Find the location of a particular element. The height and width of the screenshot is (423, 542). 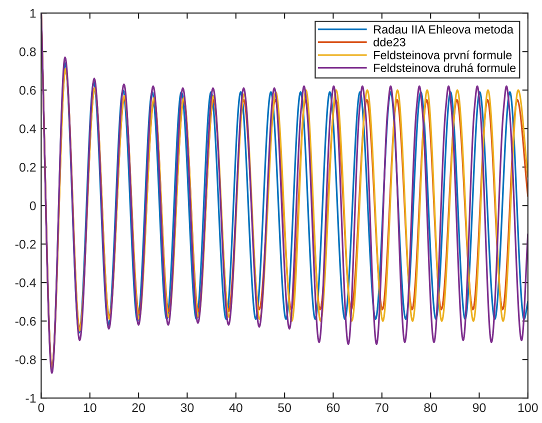

y-tick-label: -0.6 is located at coordinates (25, 321).